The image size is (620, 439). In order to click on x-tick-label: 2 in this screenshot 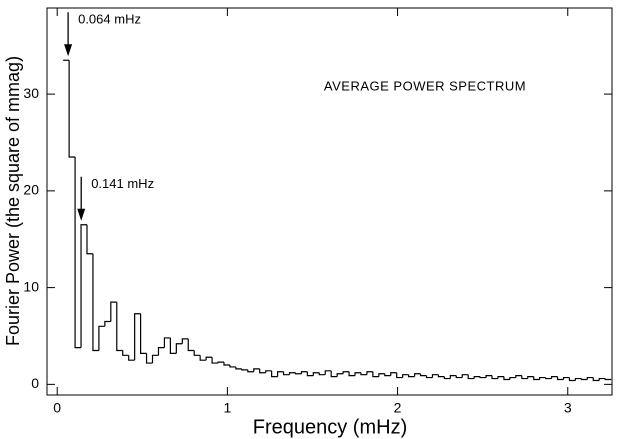, I will do `click(398, 408)`.